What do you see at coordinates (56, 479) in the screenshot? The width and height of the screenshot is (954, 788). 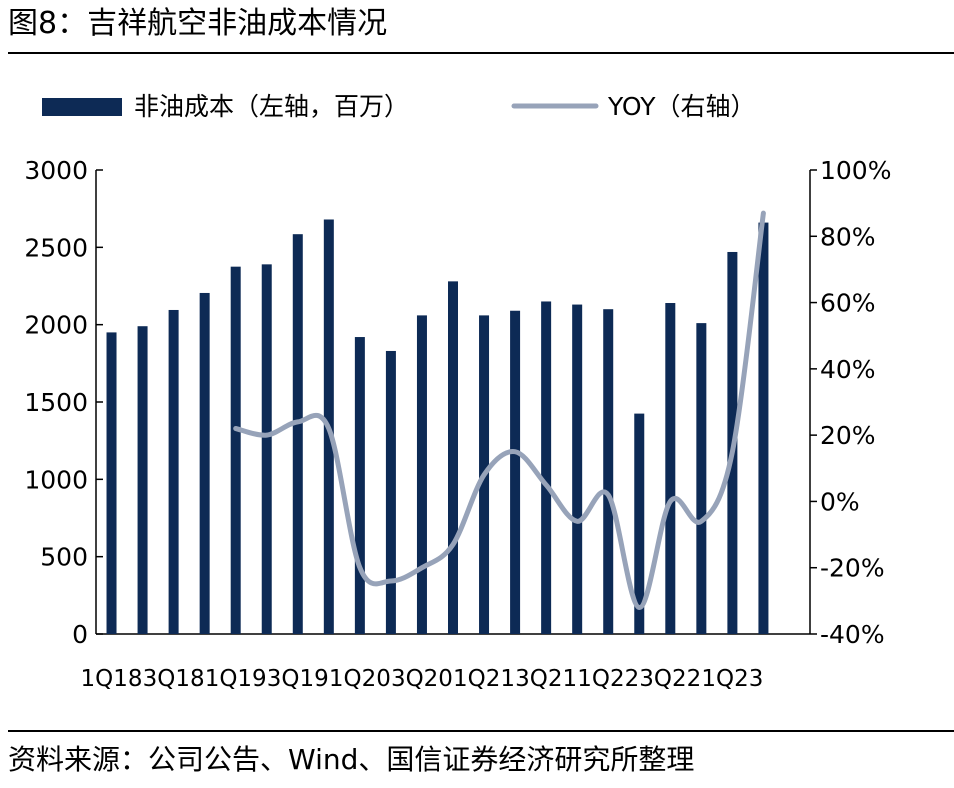 I see `left-axis-tick-label: 1000` at bounding box center [56, 479].